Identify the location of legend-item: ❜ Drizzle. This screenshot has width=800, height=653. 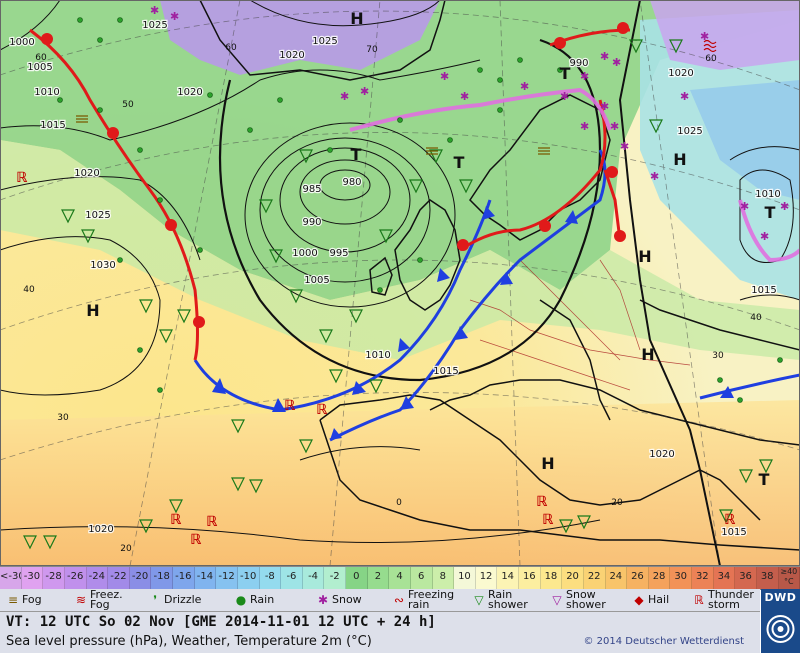
(173, 600).